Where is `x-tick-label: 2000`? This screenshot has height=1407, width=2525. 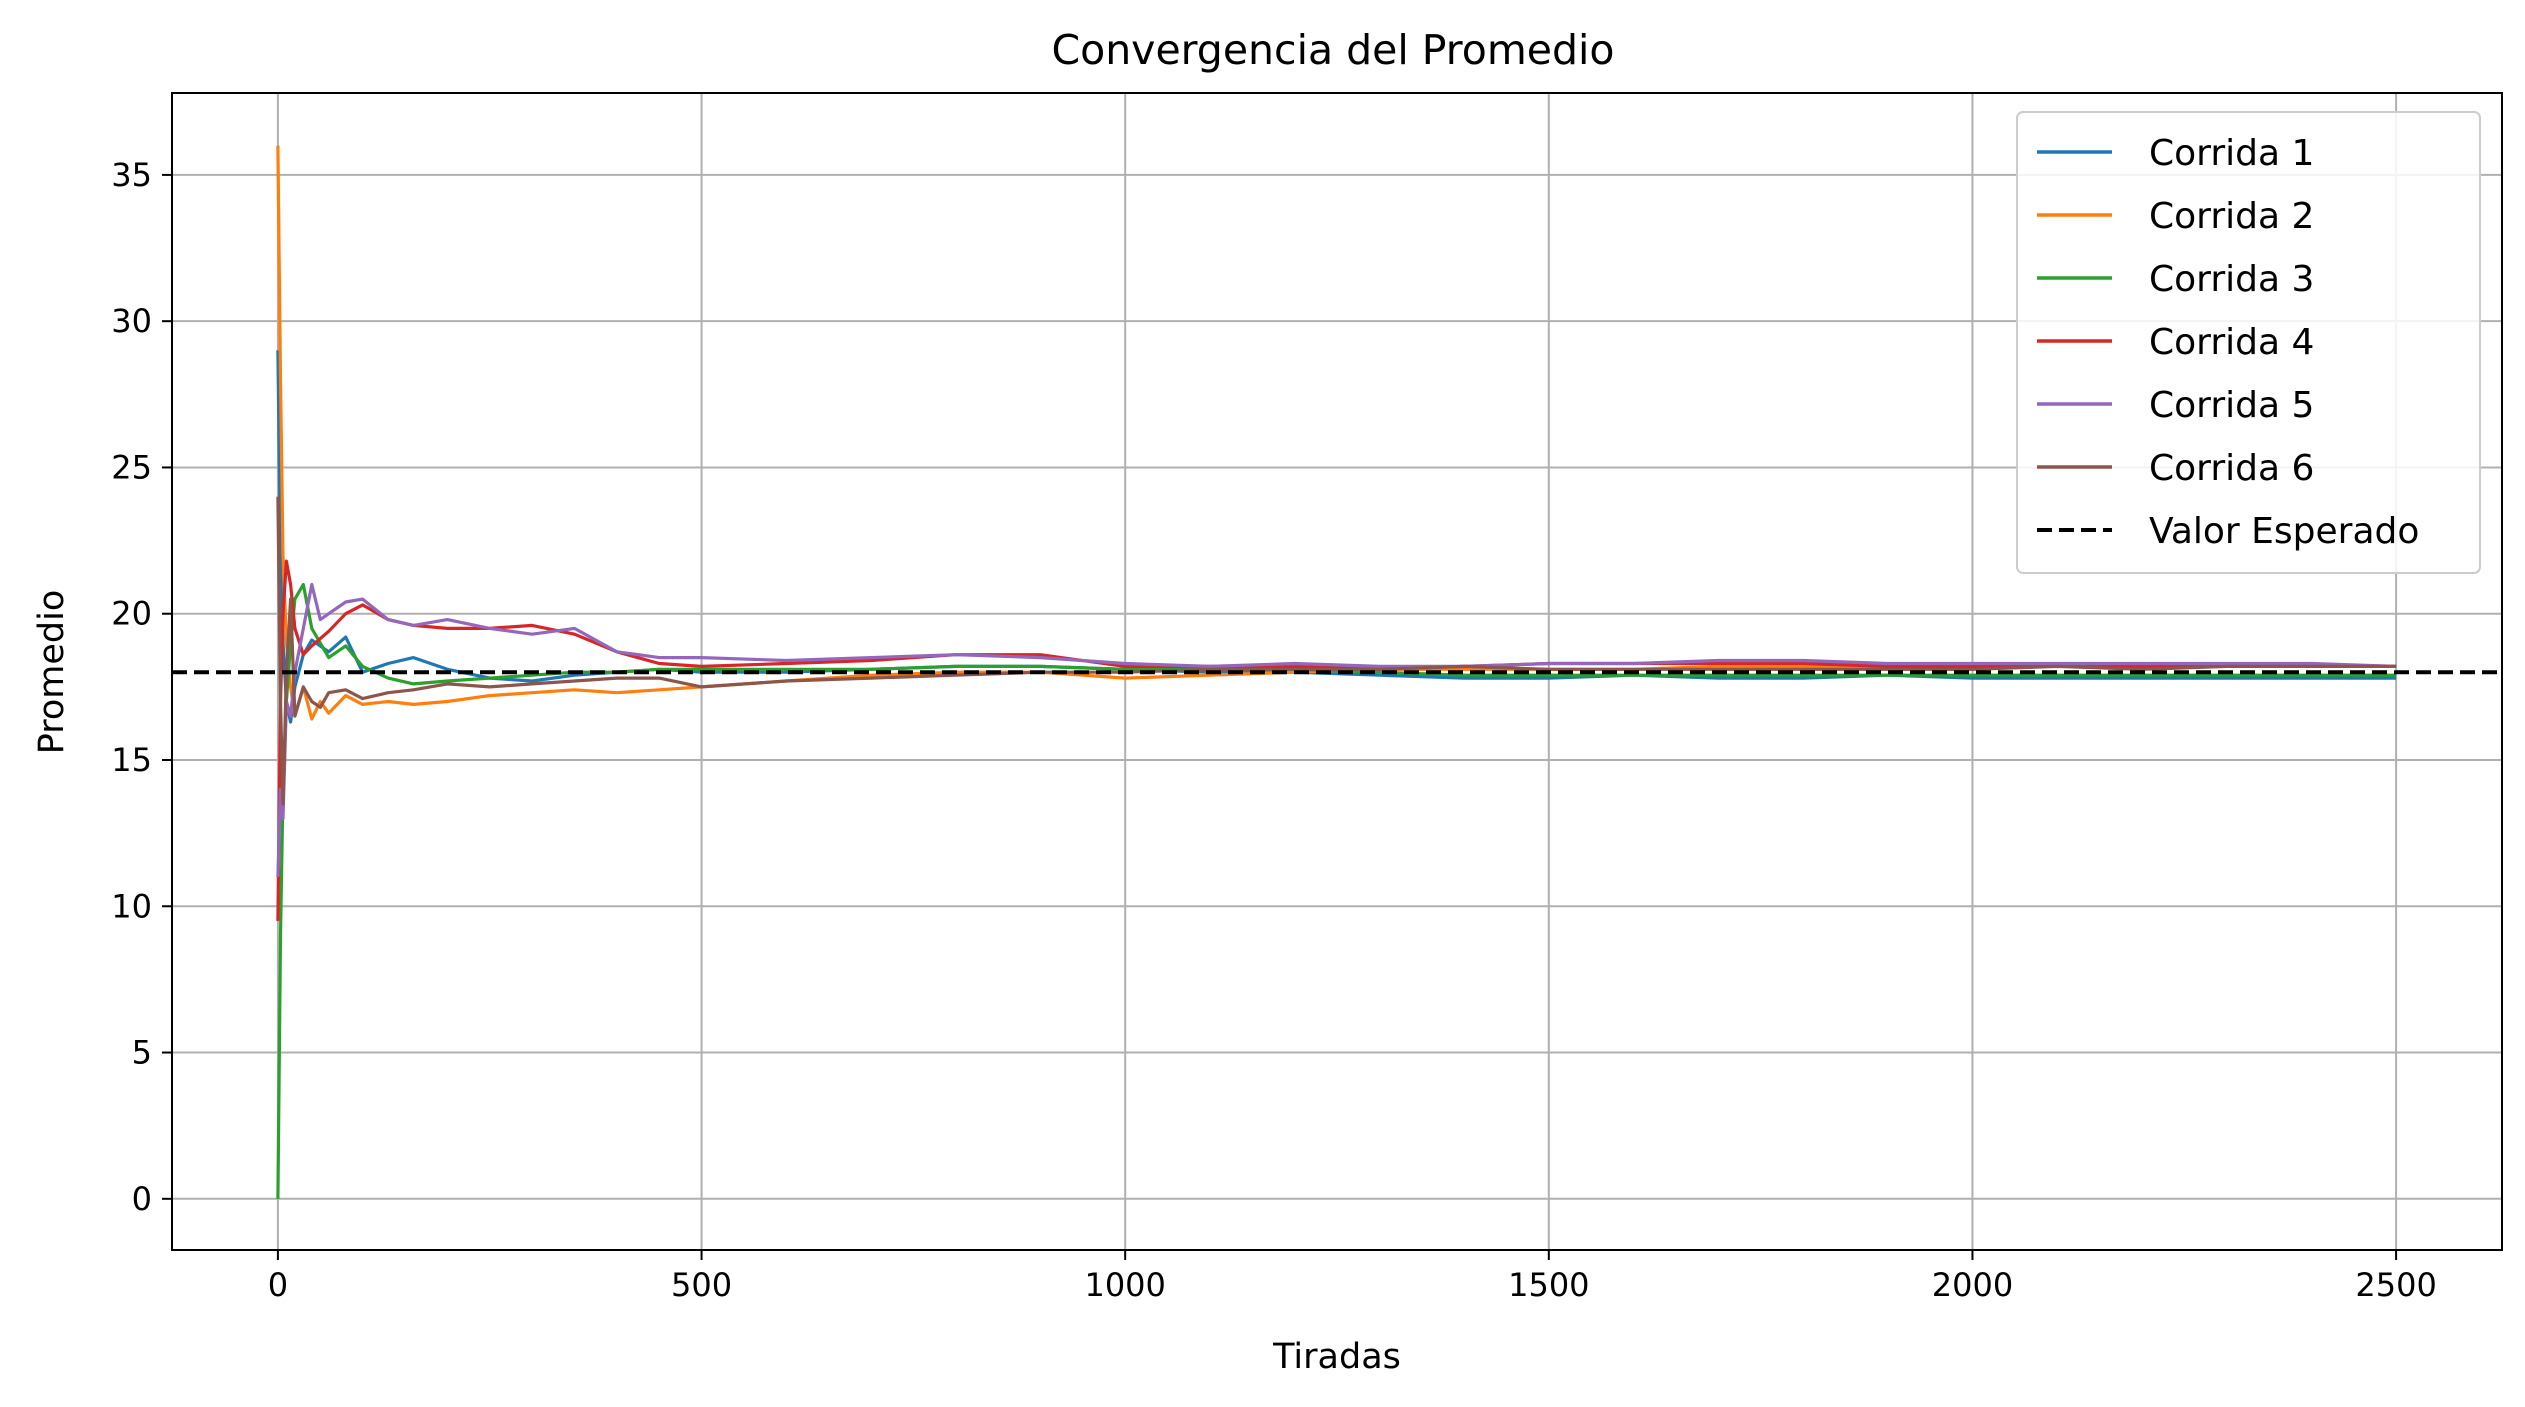
x-tick-label: 2000 is located at coordinates (1972, 1285).